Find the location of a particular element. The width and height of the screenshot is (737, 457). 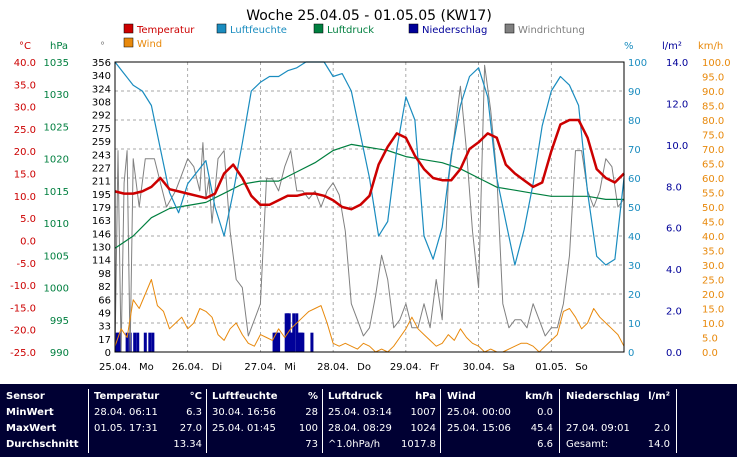

temperature-tick-label: 15.0 is located at coordinates (25, 175).